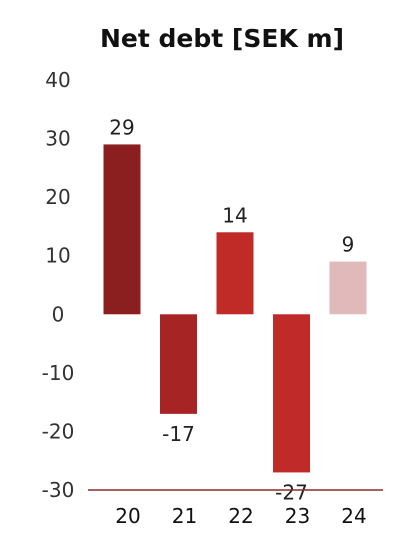 This screenshot has height=533, width=403. Describe the element at coordinates (348, 245) in the screenshot. I see `data-label-24: 9` at that location.